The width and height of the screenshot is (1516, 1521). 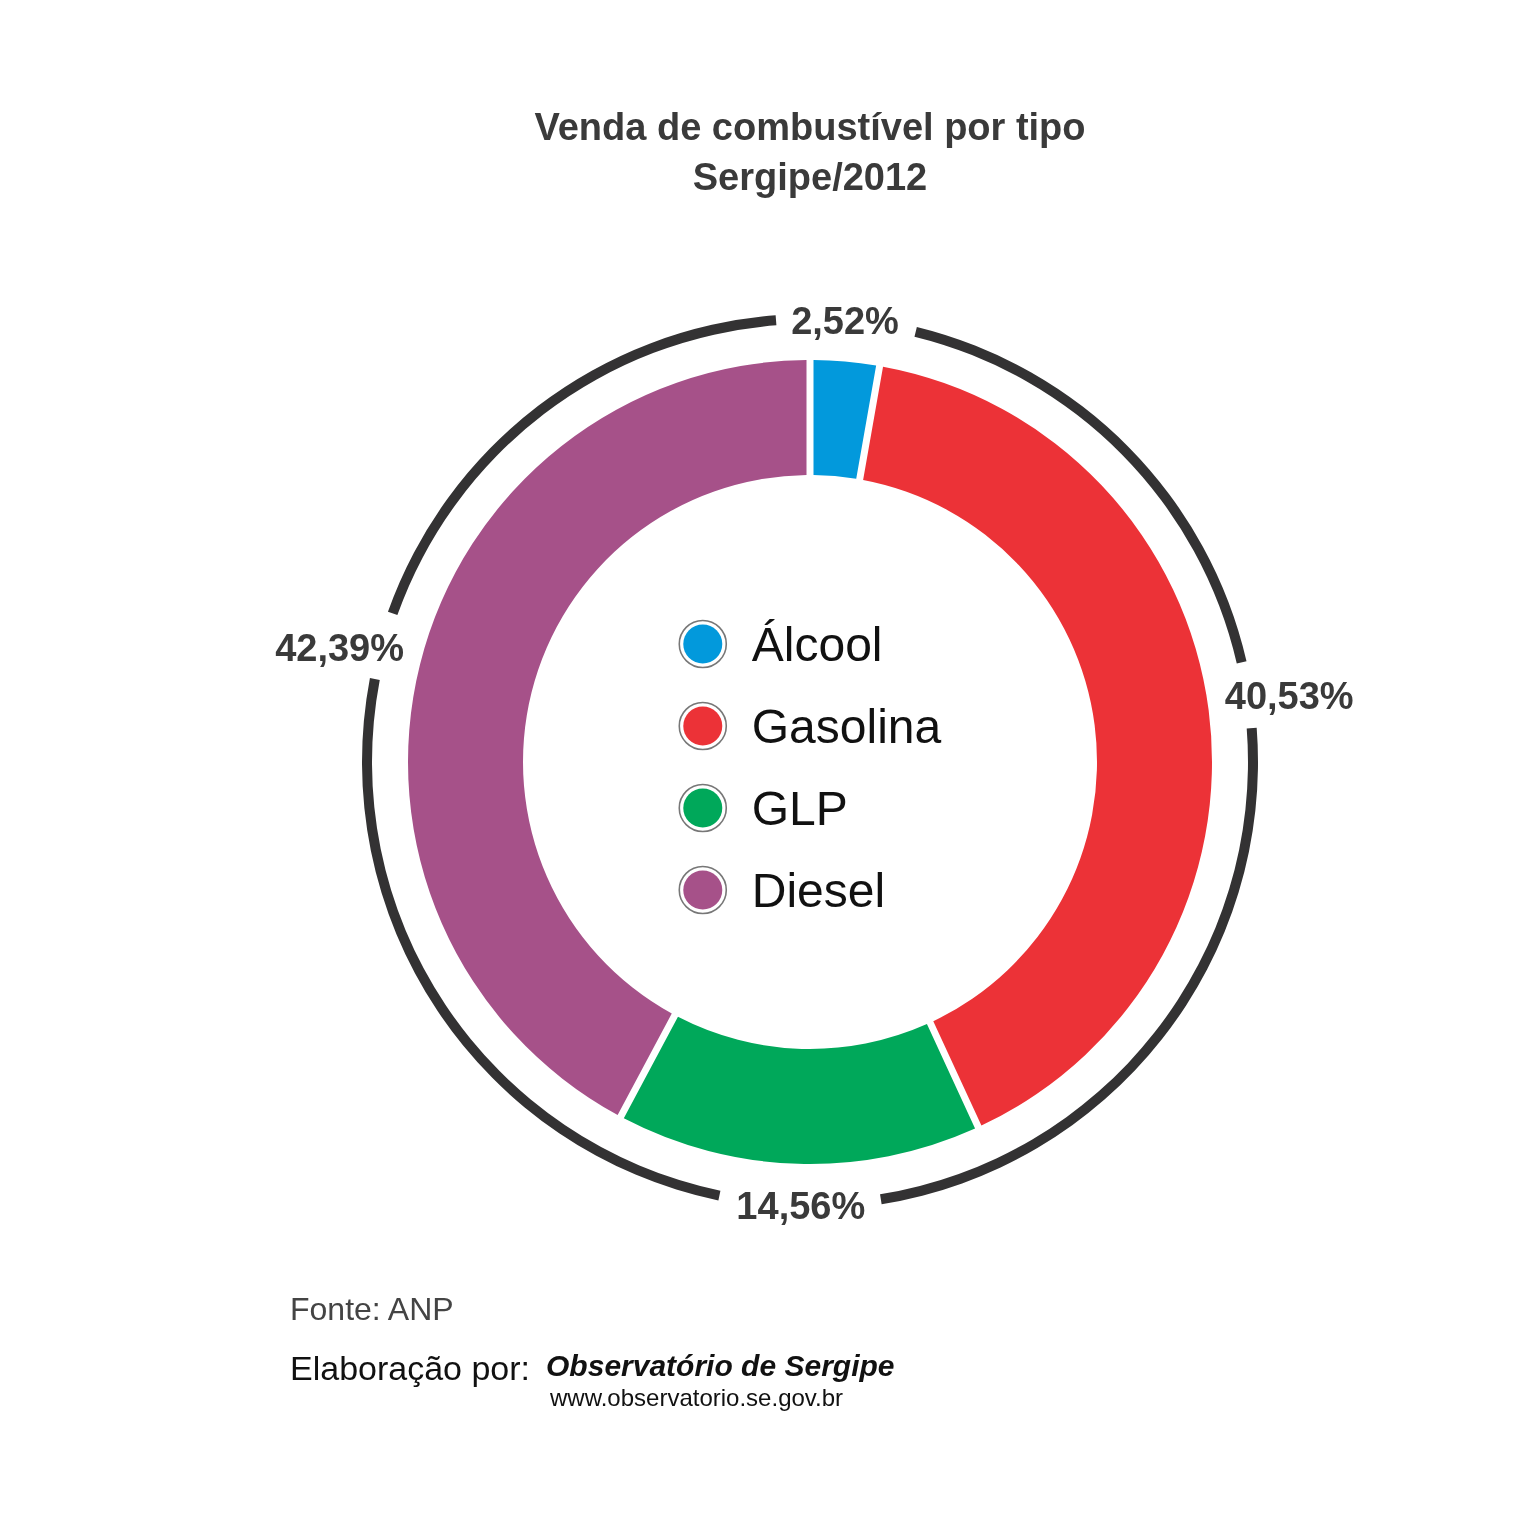 What do you see at coordinates (801, 1205) in the screenshot?
I see `data-label: 14,56%` at bounding box center [801, 1205].